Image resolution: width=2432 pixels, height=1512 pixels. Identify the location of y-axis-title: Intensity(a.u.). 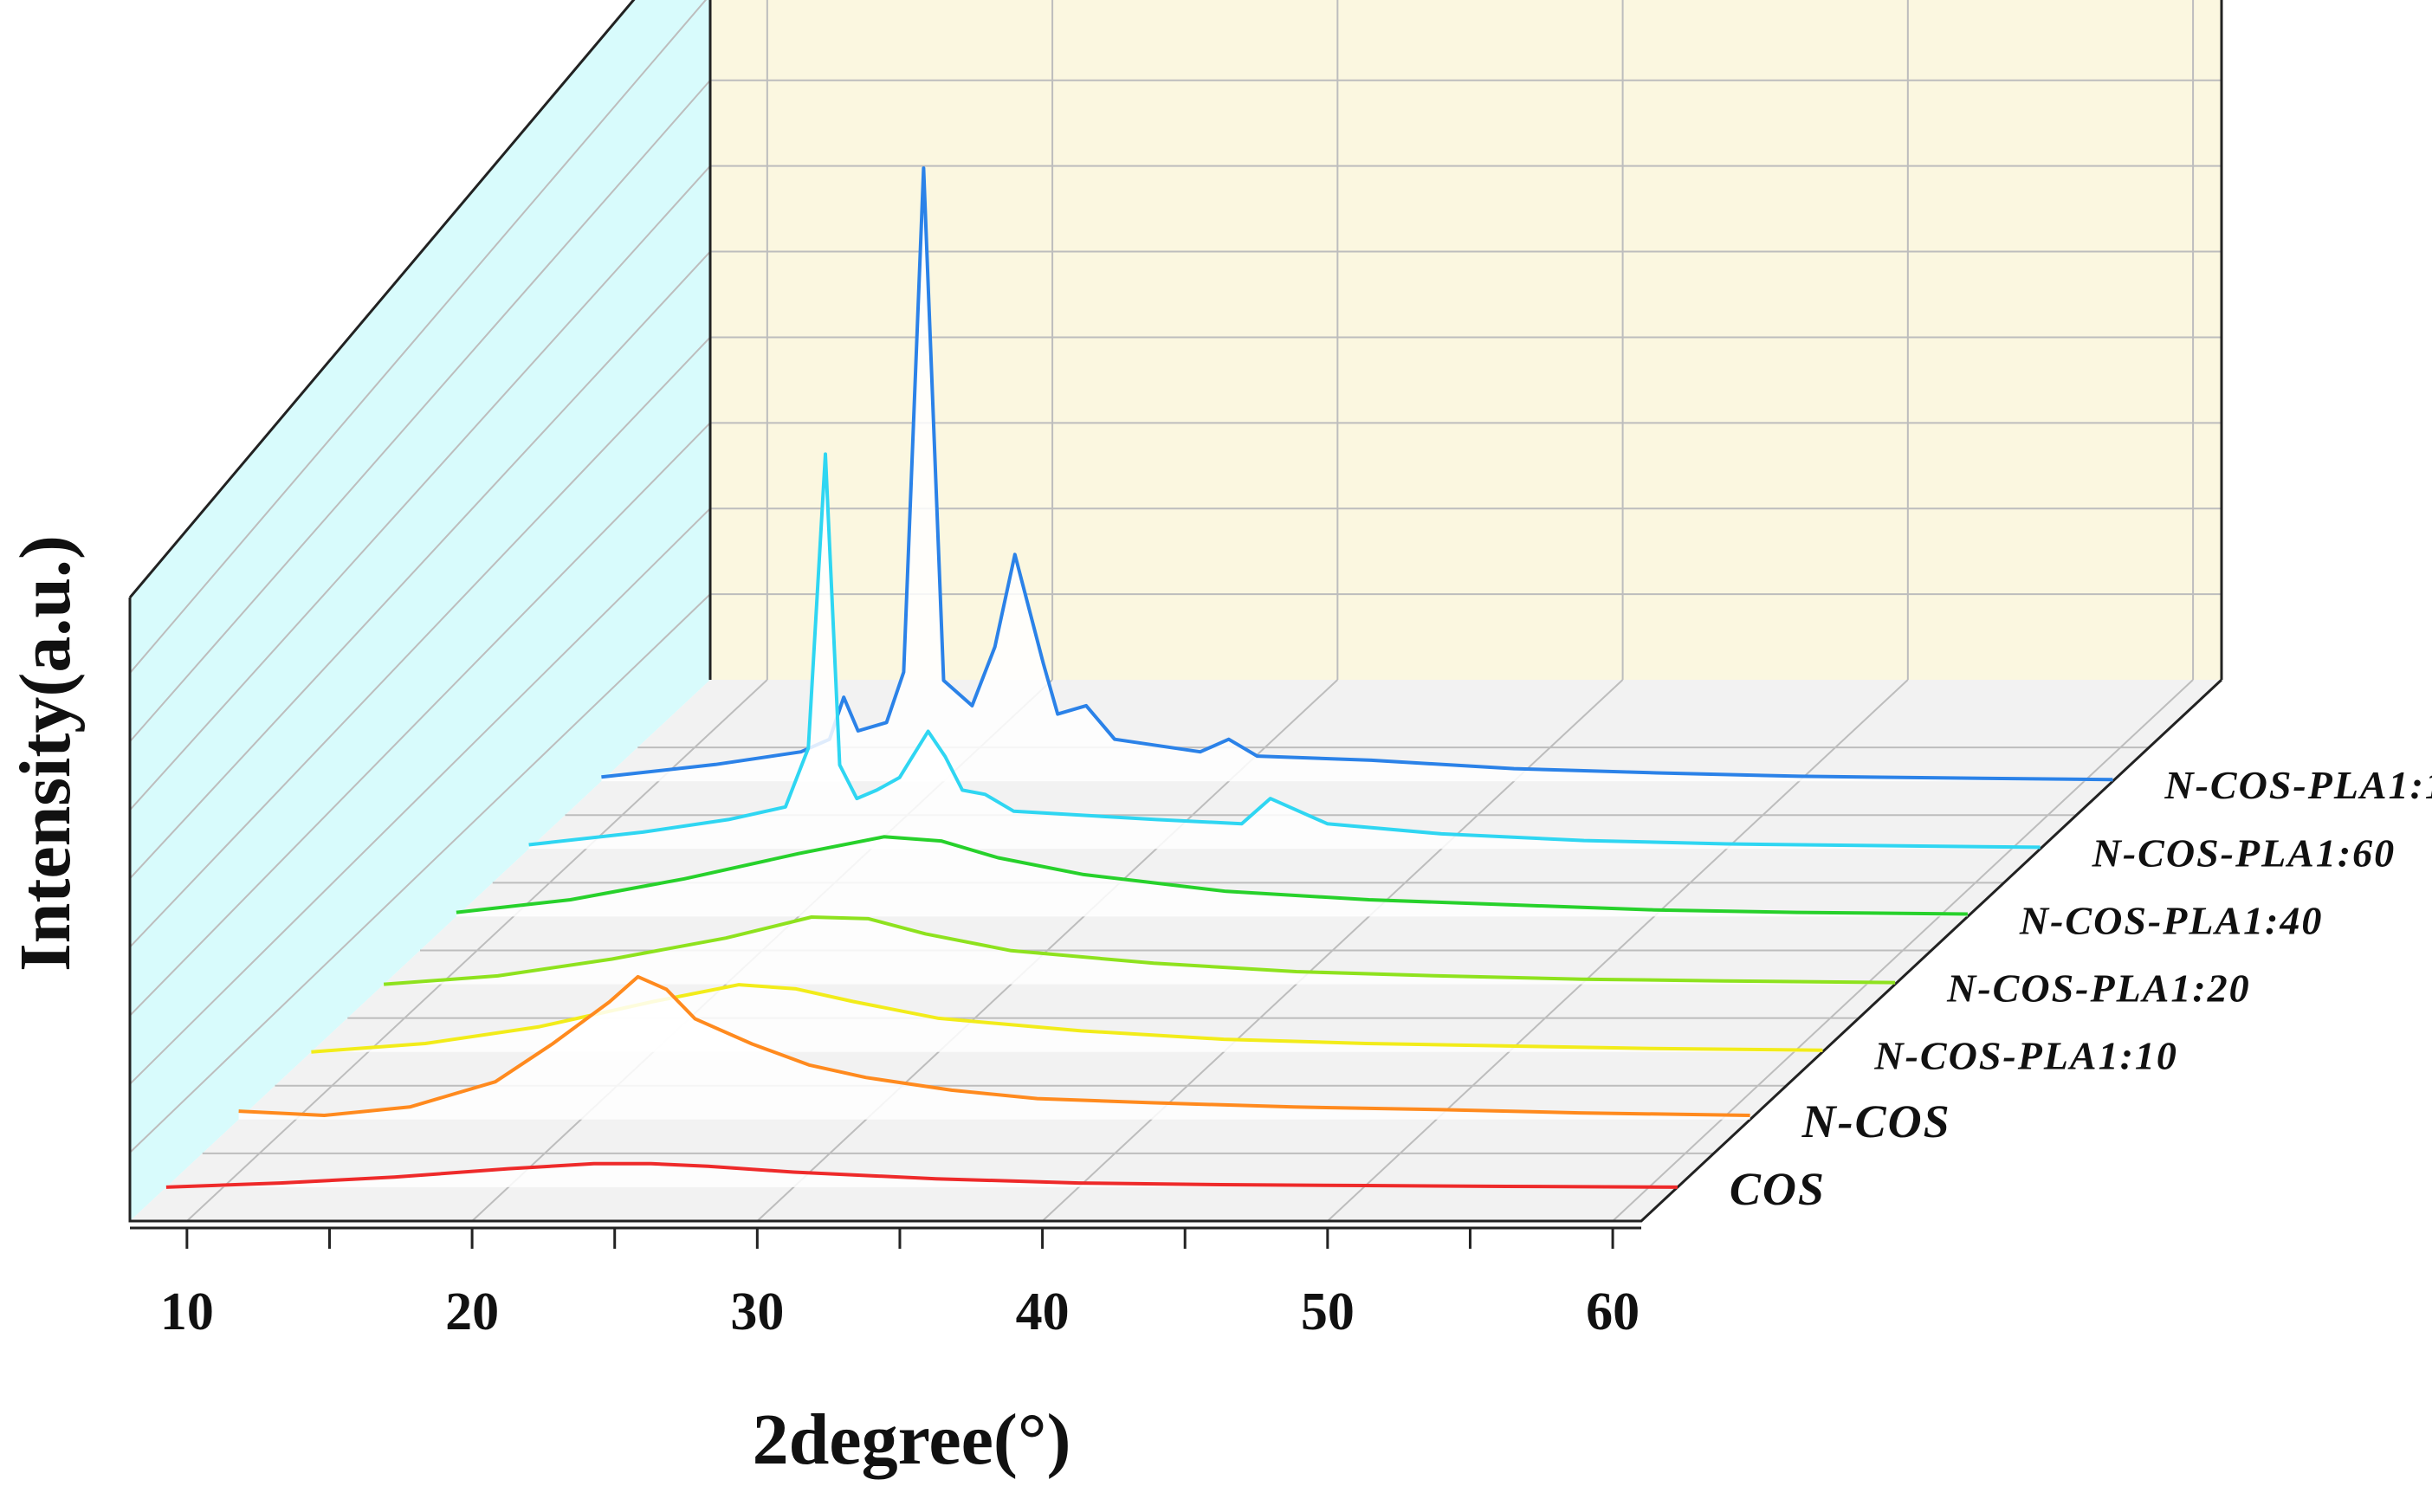
(45, 753).